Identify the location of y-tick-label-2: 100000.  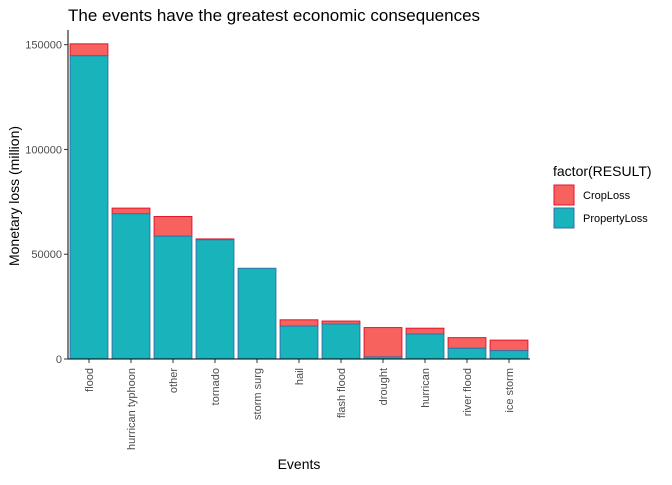
(43, 150).